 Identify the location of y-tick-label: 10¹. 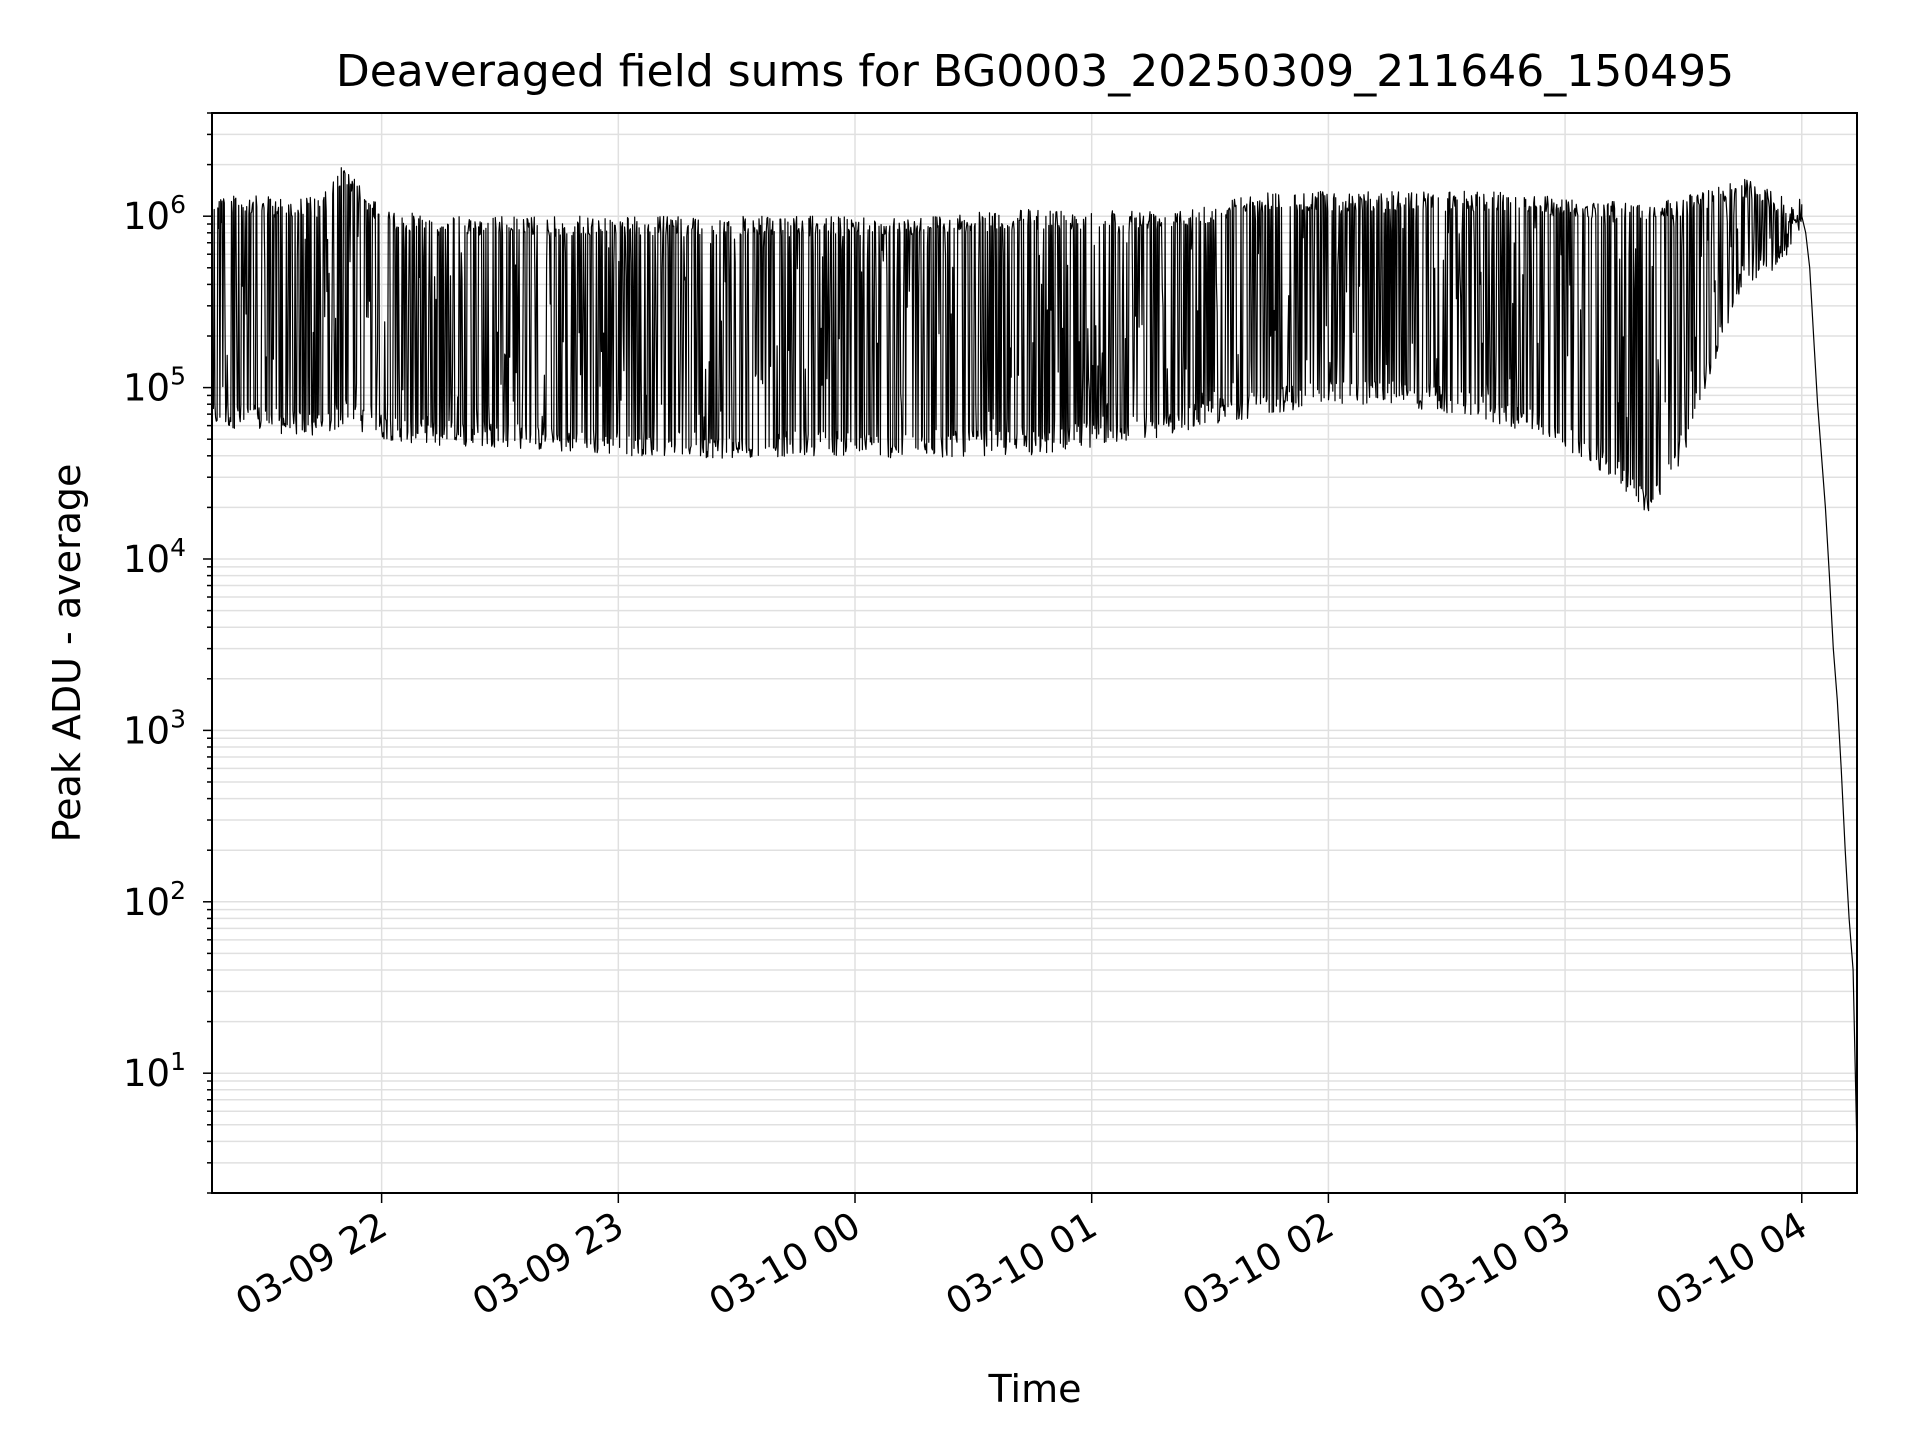
(154, 1071).